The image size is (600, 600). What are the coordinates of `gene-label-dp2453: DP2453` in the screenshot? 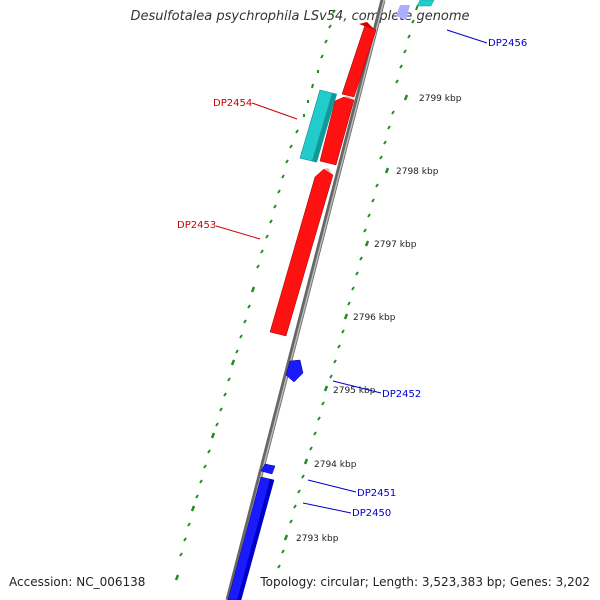 It's located at (196, 225).